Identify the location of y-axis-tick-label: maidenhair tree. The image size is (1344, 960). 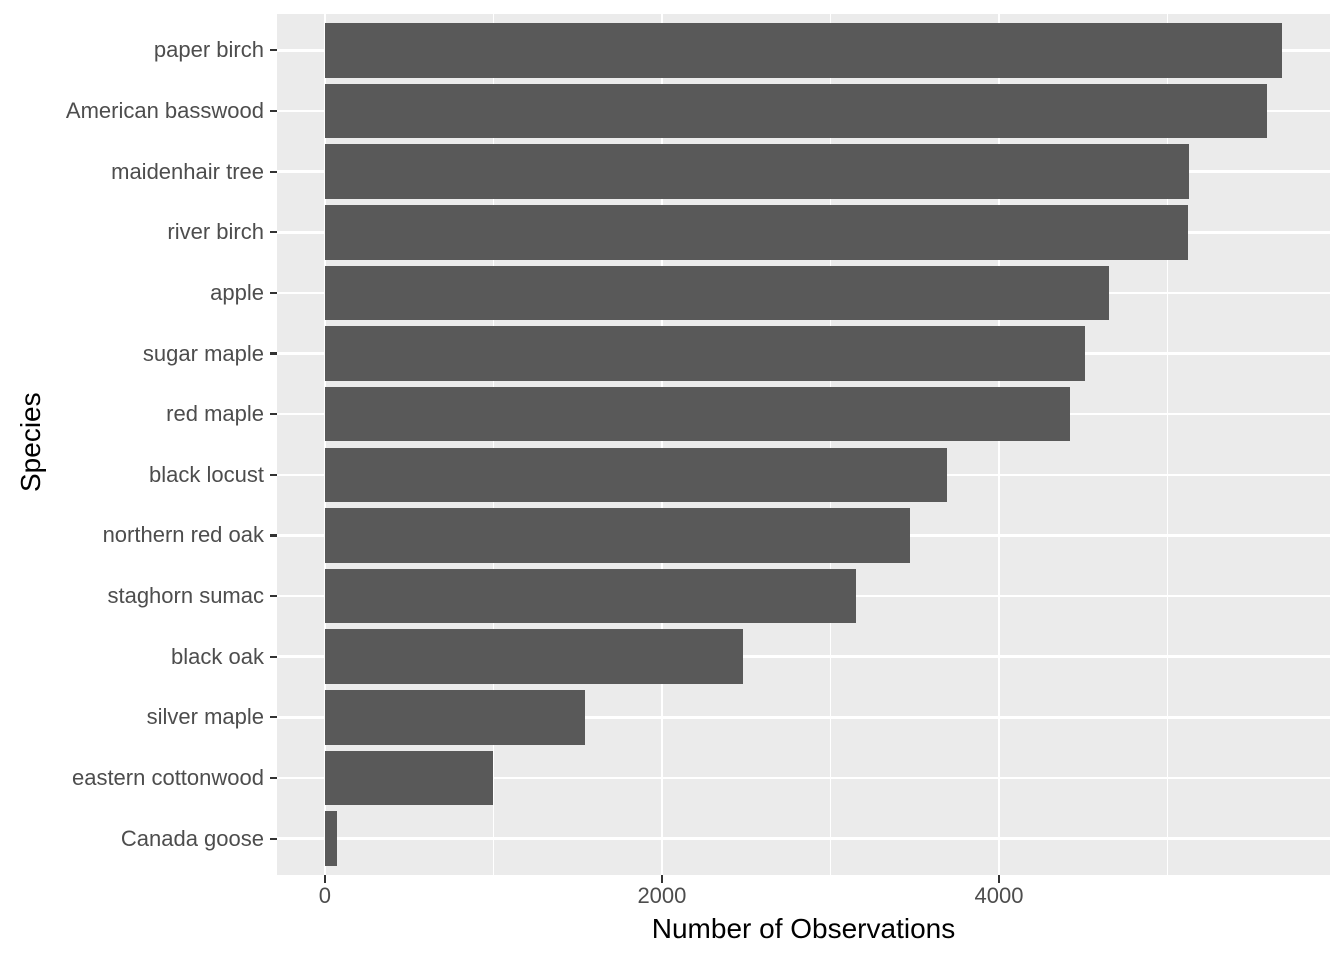
(187, 171).